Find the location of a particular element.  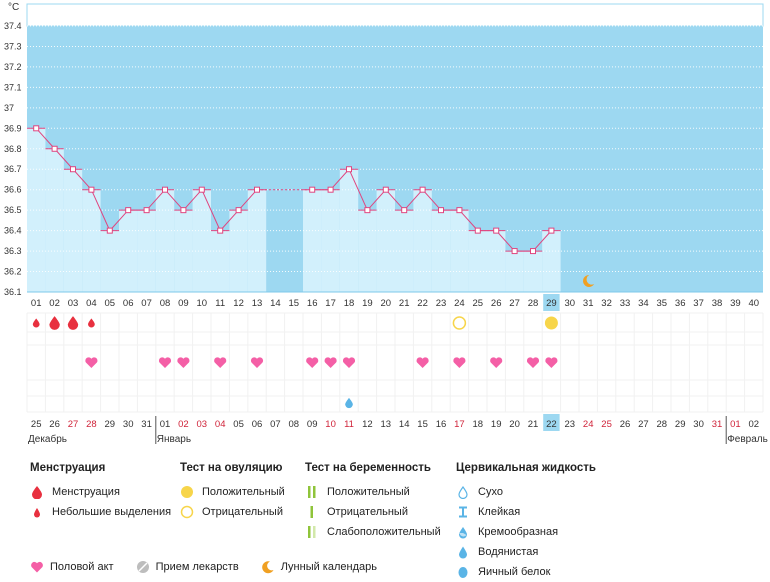

calendar-date-label: 31 is located at coordinates (146, 424).